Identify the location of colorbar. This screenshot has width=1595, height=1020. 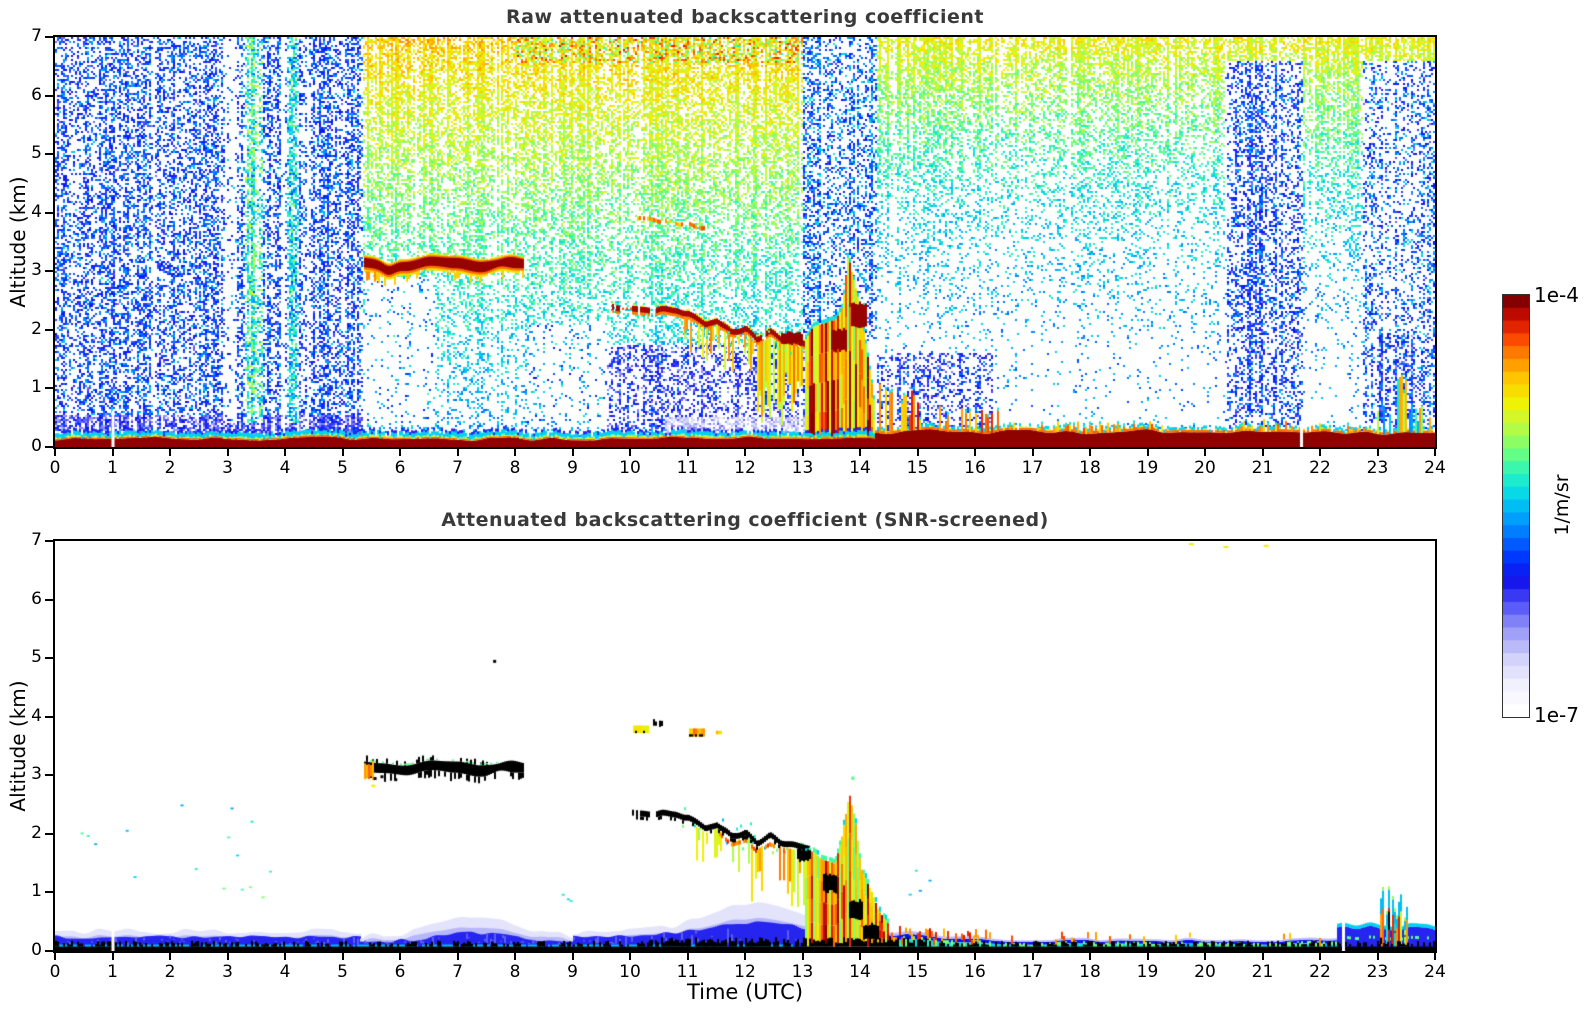
(1516, 506).